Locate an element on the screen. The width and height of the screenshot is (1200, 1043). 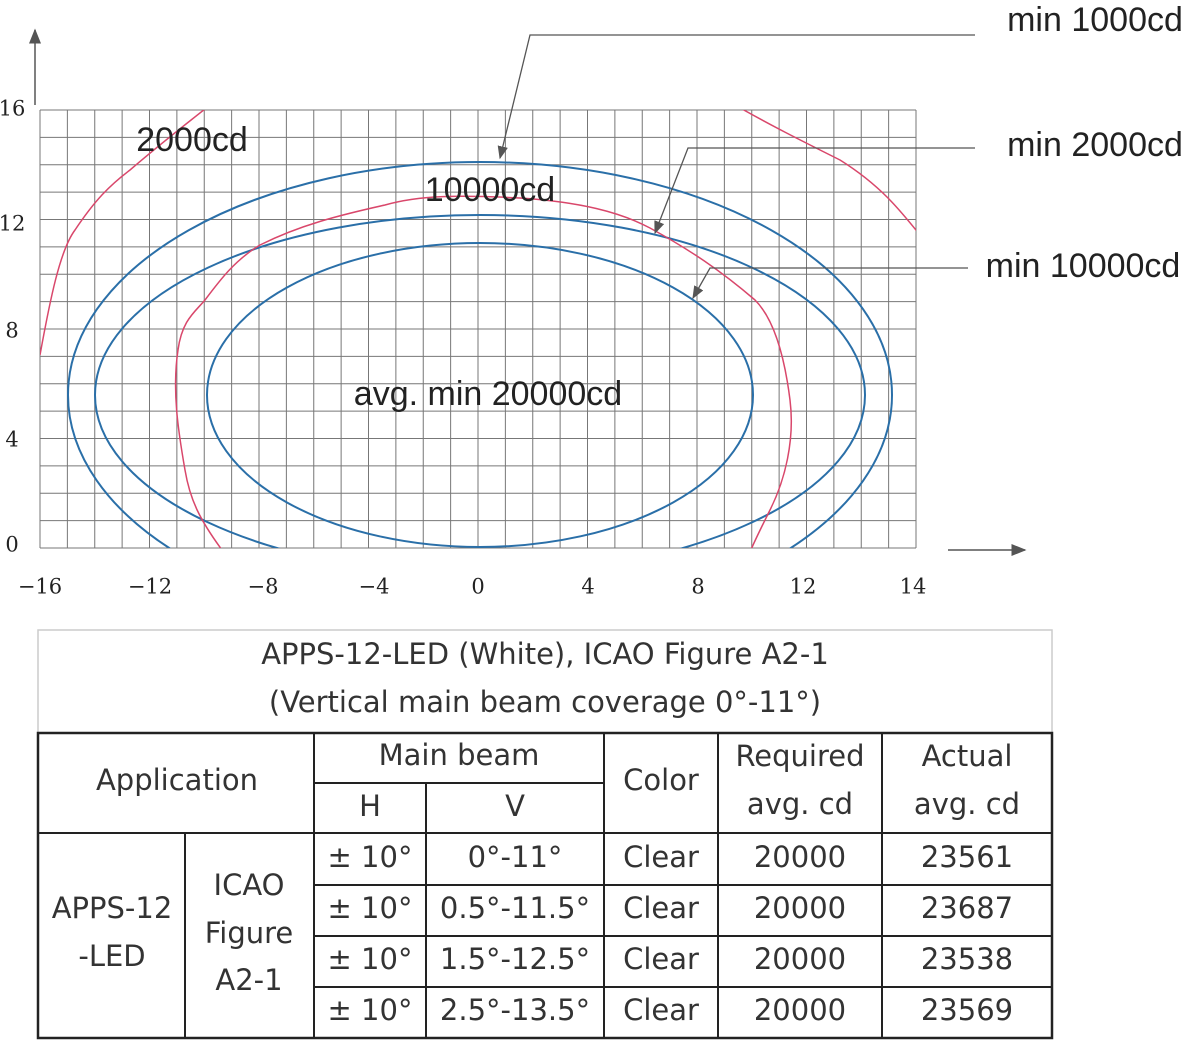
header-cell: Main beam is located at coordinates (459, 755).